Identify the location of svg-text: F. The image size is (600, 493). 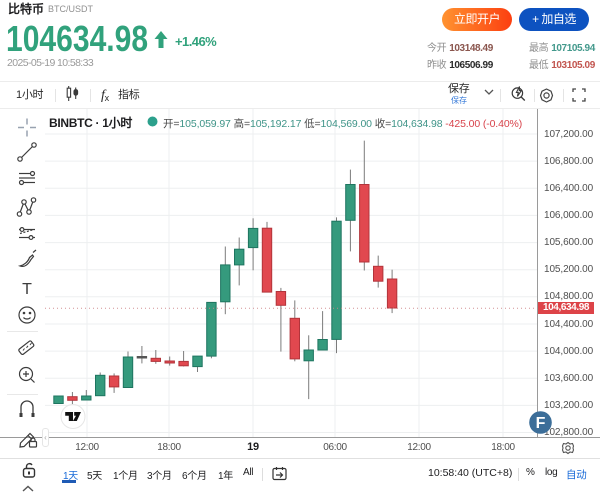
(541, 423).